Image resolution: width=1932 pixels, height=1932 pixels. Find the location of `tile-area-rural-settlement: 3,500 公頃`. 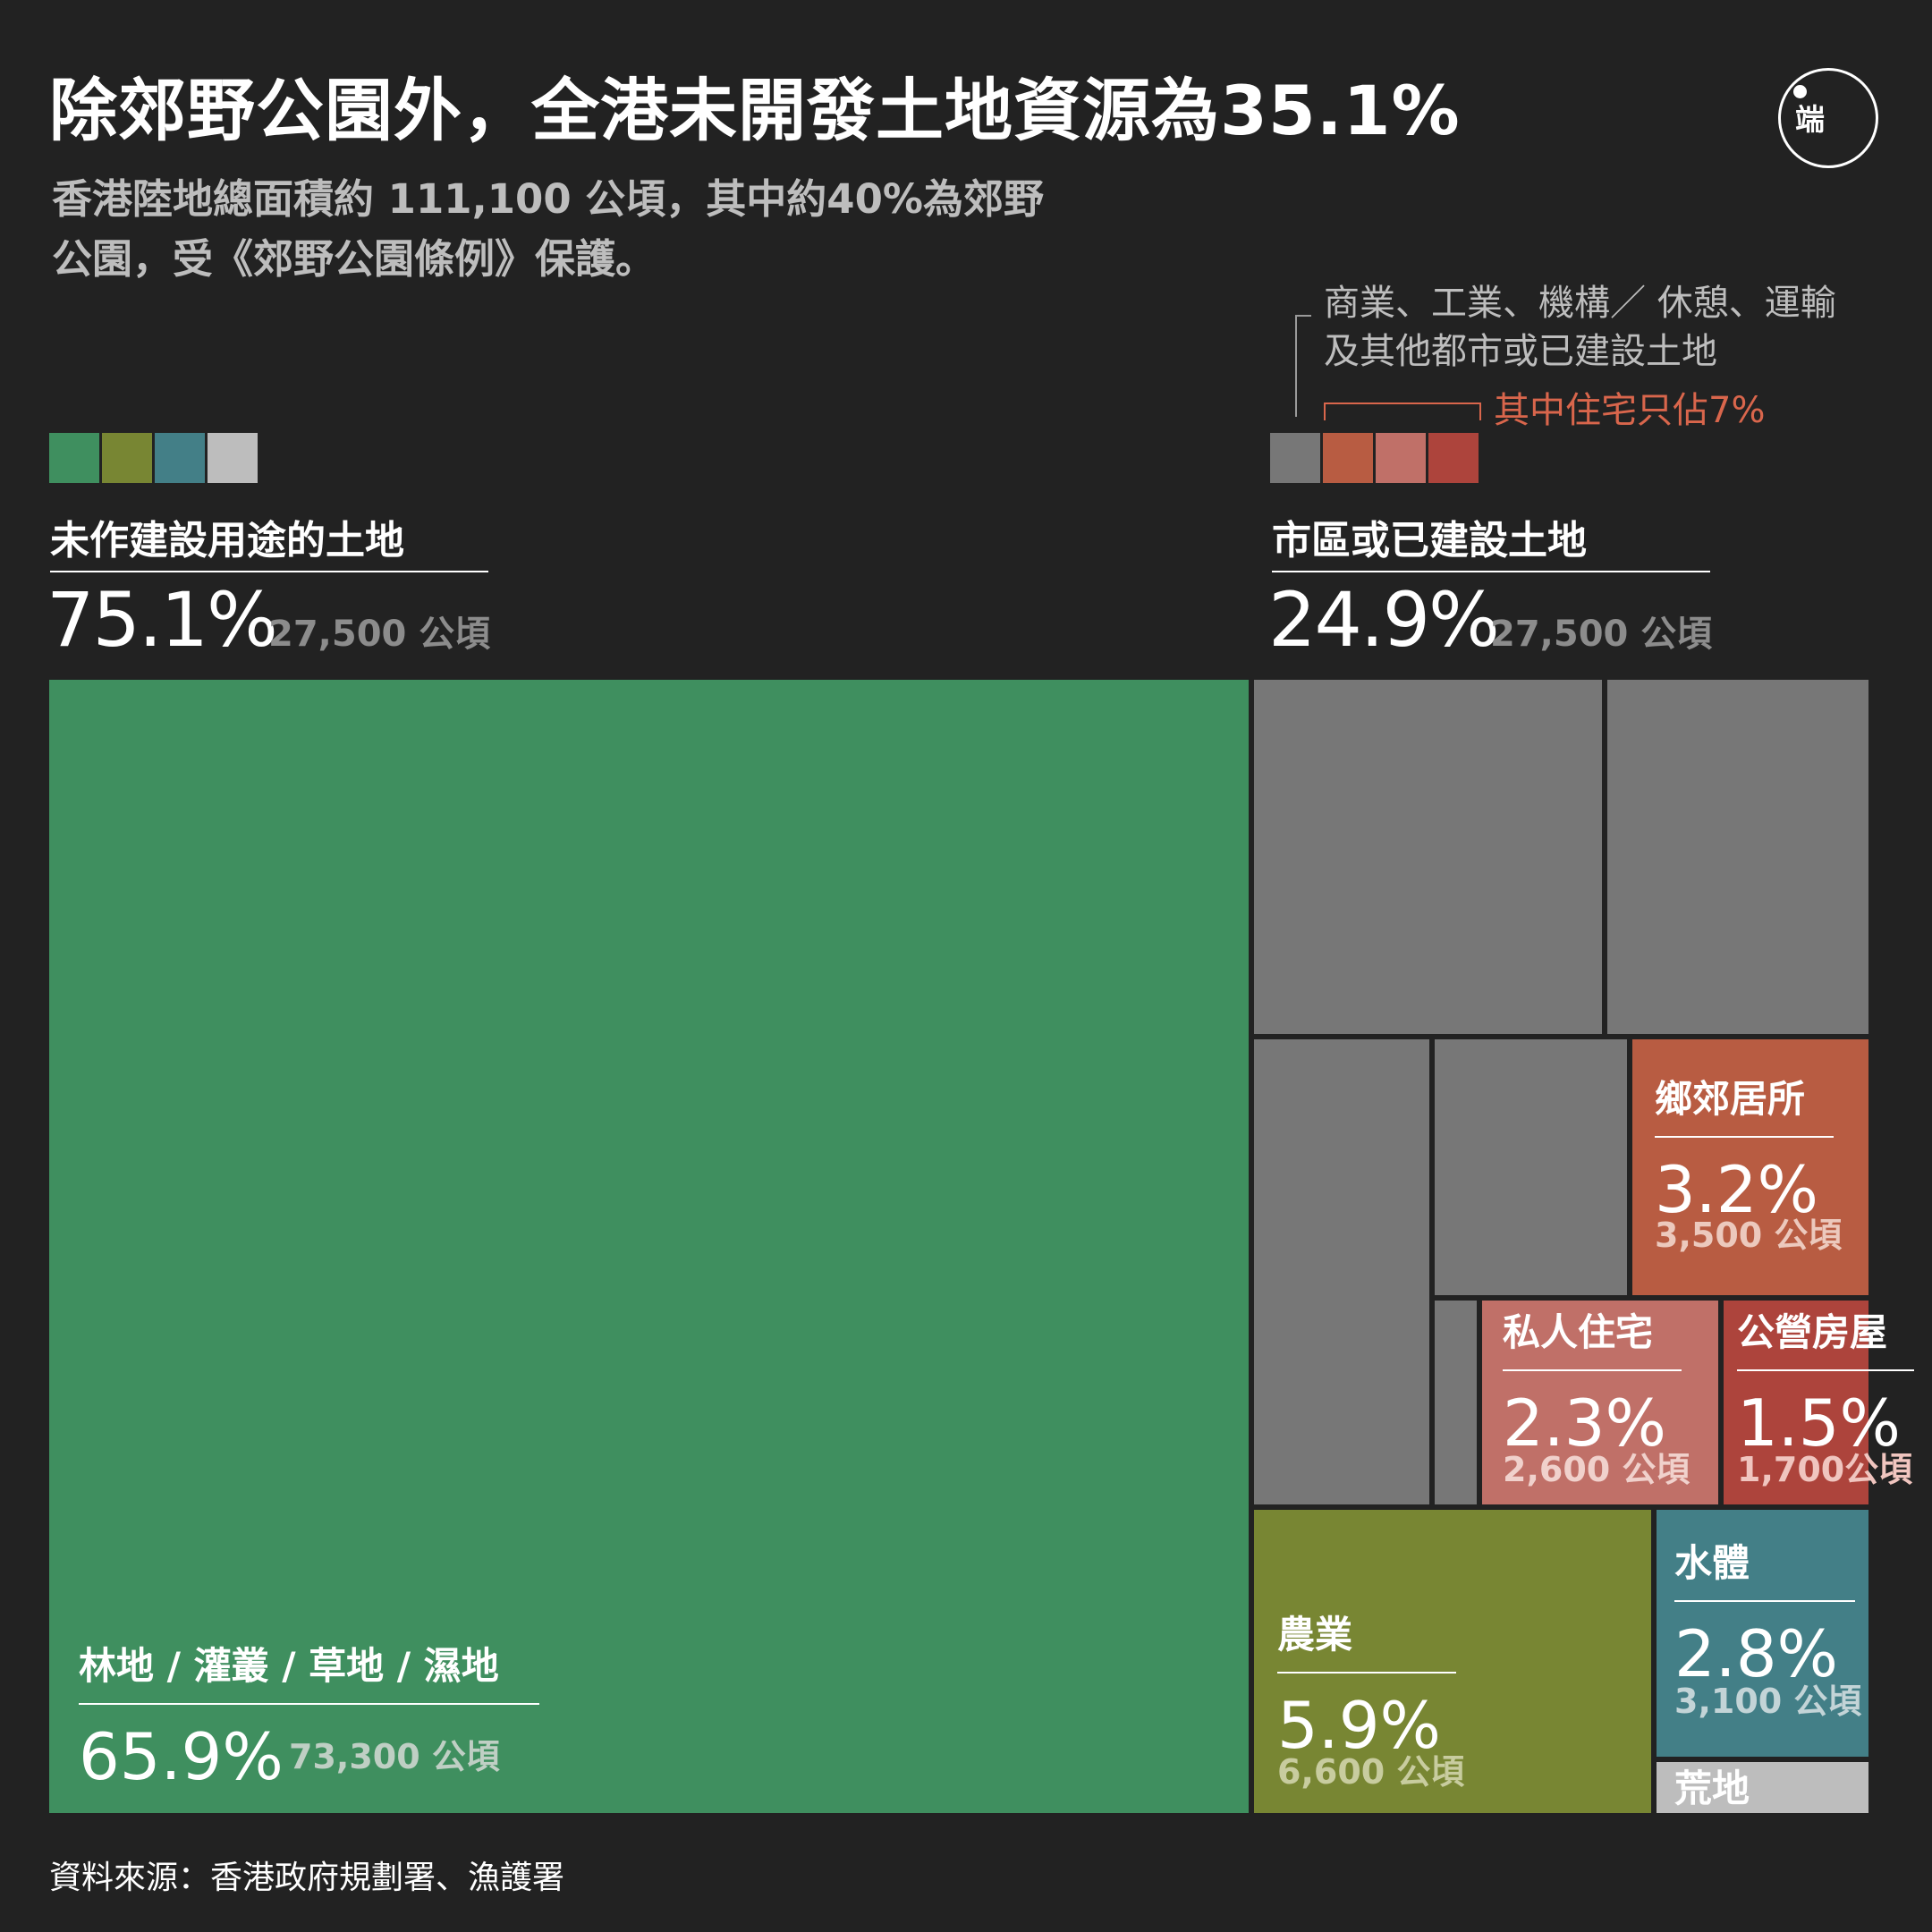

tile-area-rural-settlement: 3,500 公頃 is located at coordinates (1748, 1235).